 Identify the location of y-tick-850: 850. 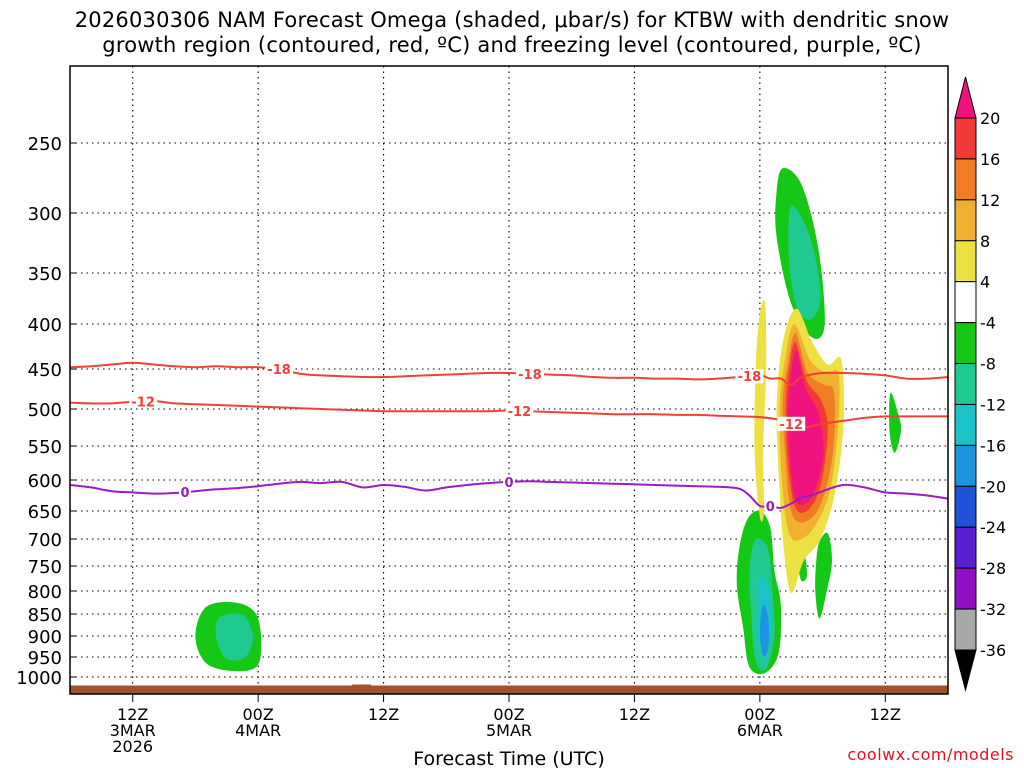
(45, 615).